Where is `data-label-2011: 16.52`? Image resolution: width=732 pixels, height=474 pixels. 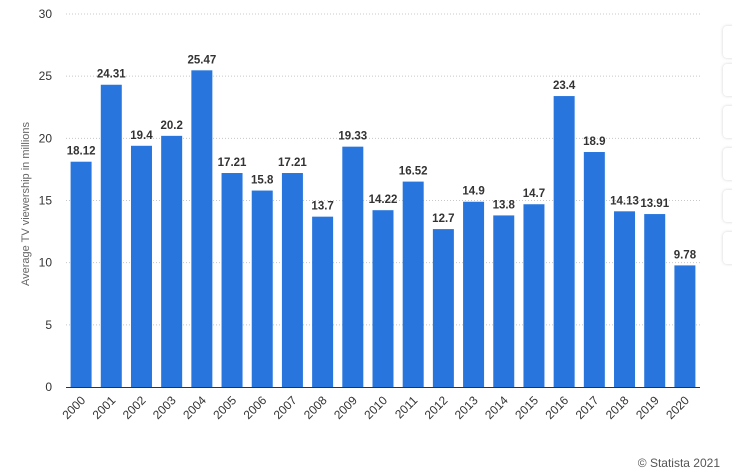
data-label-2011: 16.52 is located at coordinates (413, 172).